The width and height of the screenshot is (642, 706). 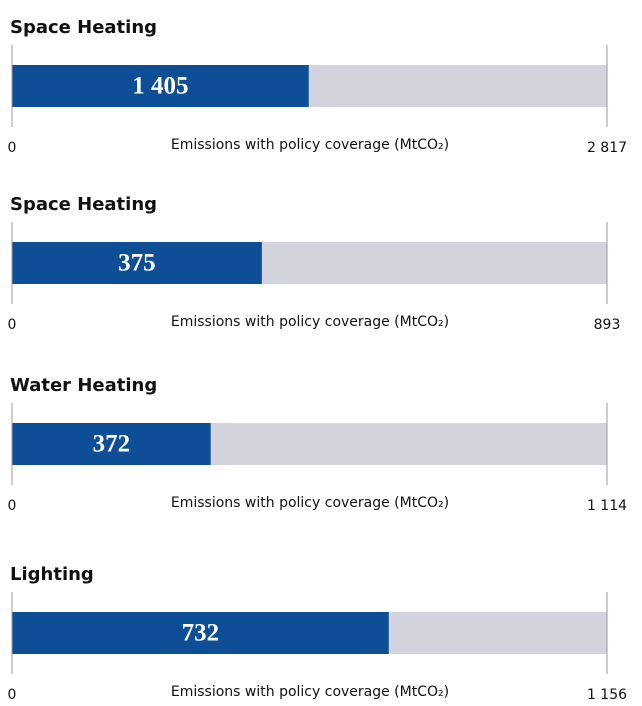 What do you see at coordinates (607, 325) in the screenshot?
I see `tick-label: 893` at bounding box center [607, 325].